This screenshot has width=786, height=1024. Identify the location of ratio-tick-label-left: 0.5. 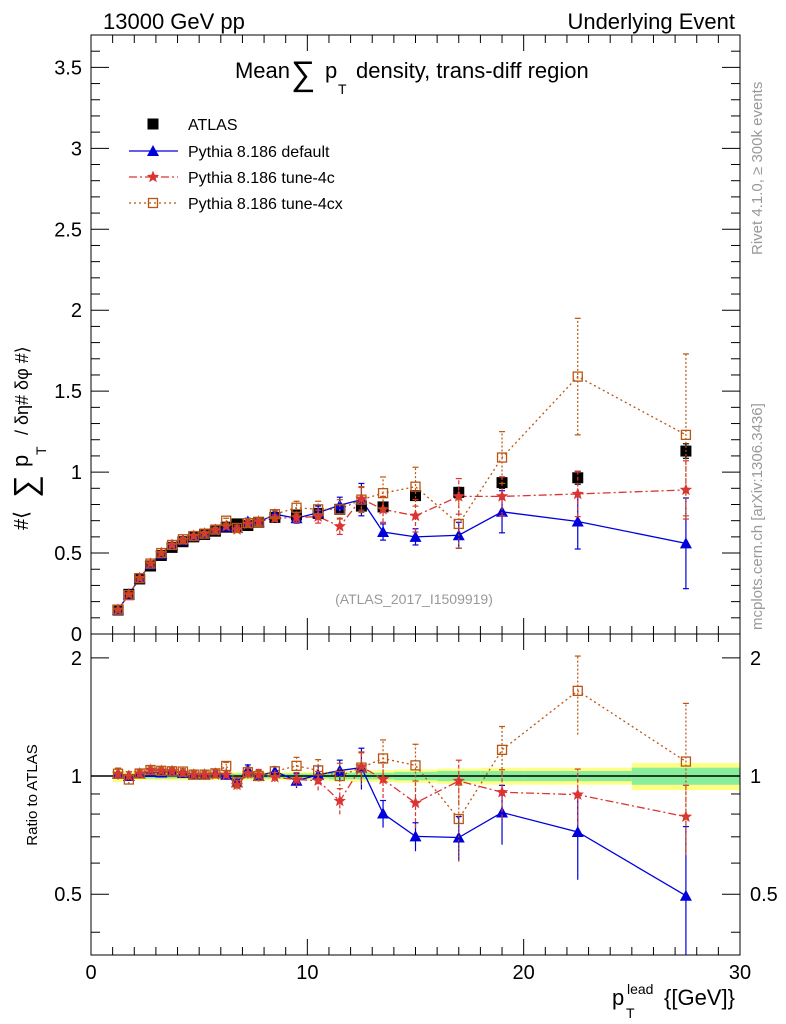
(68, 895).